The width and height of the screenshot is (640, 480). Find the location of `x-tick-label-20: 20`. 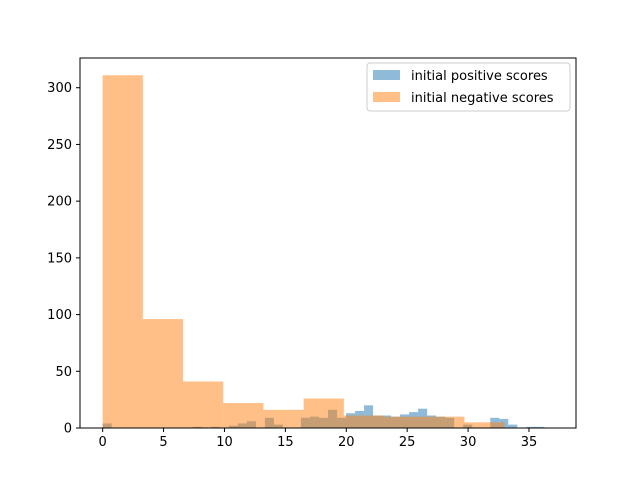

x-tick-label-20: 20 is located at coordinates (346, 442).